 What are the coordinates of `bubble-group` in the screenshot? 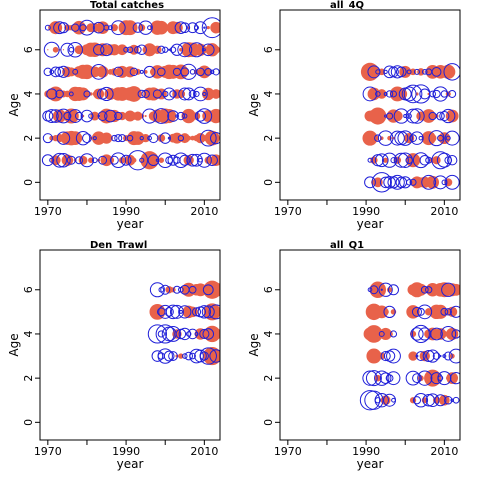 It's located at (410, 127).